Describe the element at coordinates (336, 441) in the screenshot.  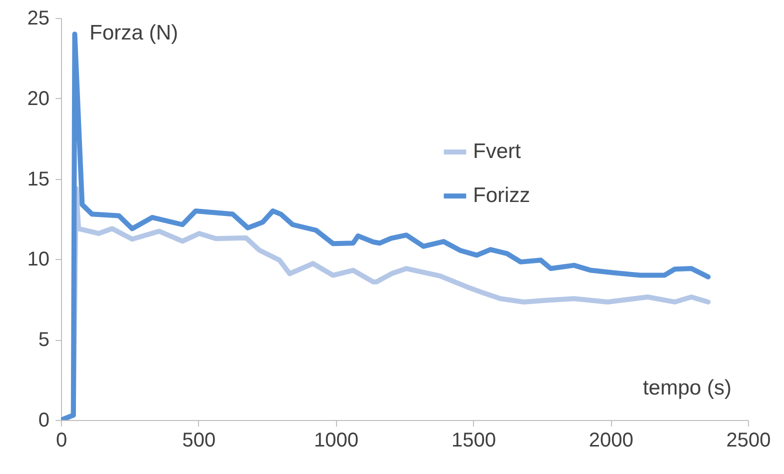
I see `x-tick-label: 1000` at that location.